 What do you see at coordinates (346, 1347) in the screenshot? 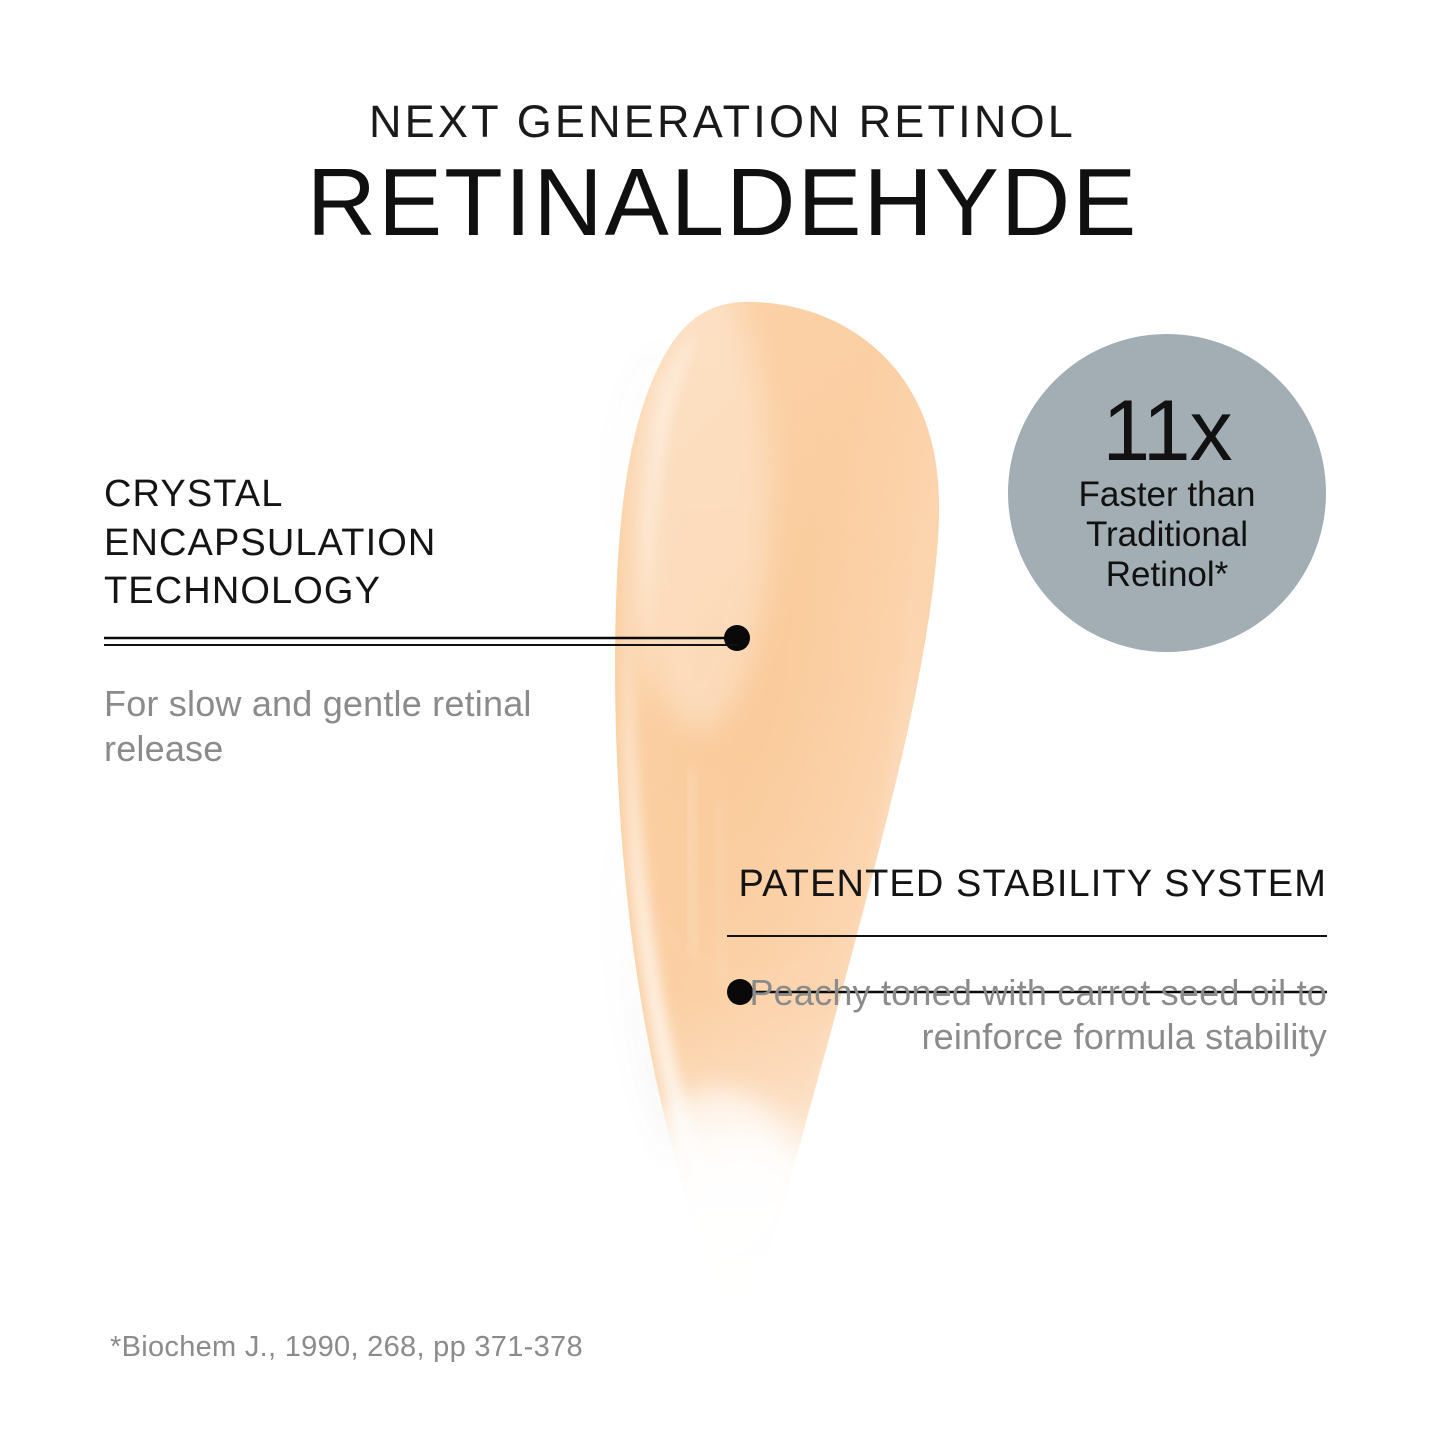
I see `footnote-citation: *Biochem J., 1990, 268, pp 371-378` at bounding box center [346, 1347].